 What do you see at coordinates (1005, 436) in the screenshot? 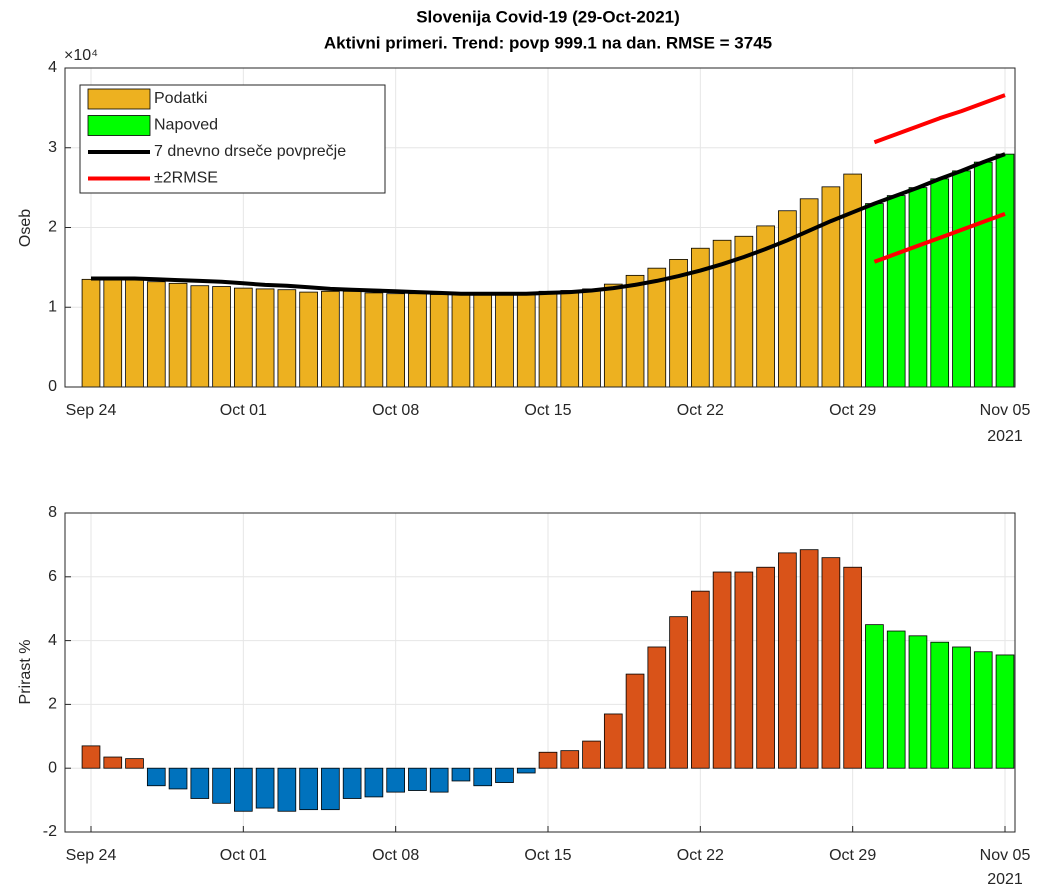
I see `x-year-label: 2021` at bounding box center [1005, 436].